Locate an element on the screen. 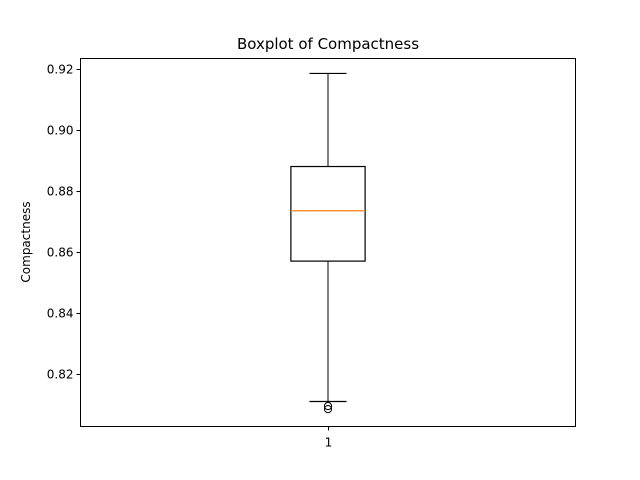 The height and width of the screenshot is (480, 640). y-tick-label: 0.82 is located at coordinates (60, 375).